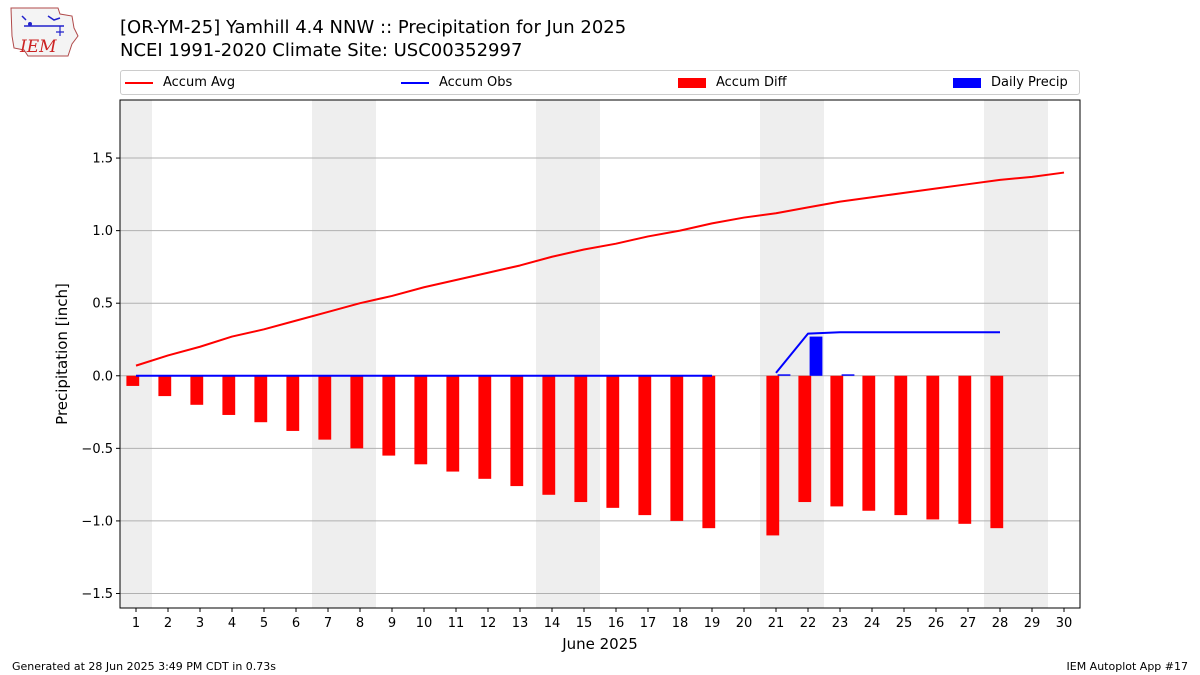  Describe the element at coordinates (456, 623) in the screenshot. I see `x-tick-label: 11` at that location.